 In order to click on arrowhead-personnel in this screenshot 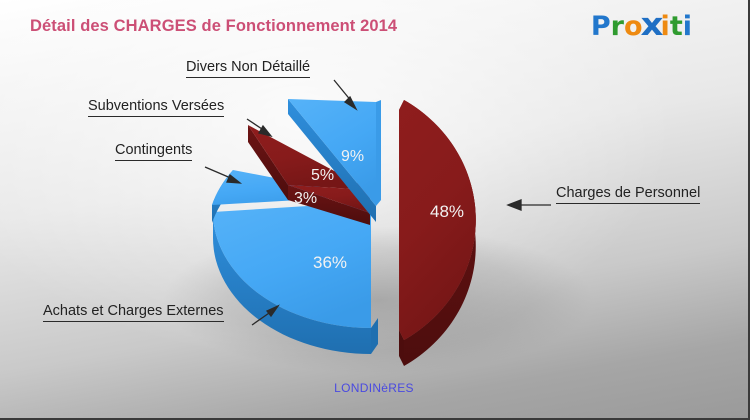, I will do `click(514, 205)`.